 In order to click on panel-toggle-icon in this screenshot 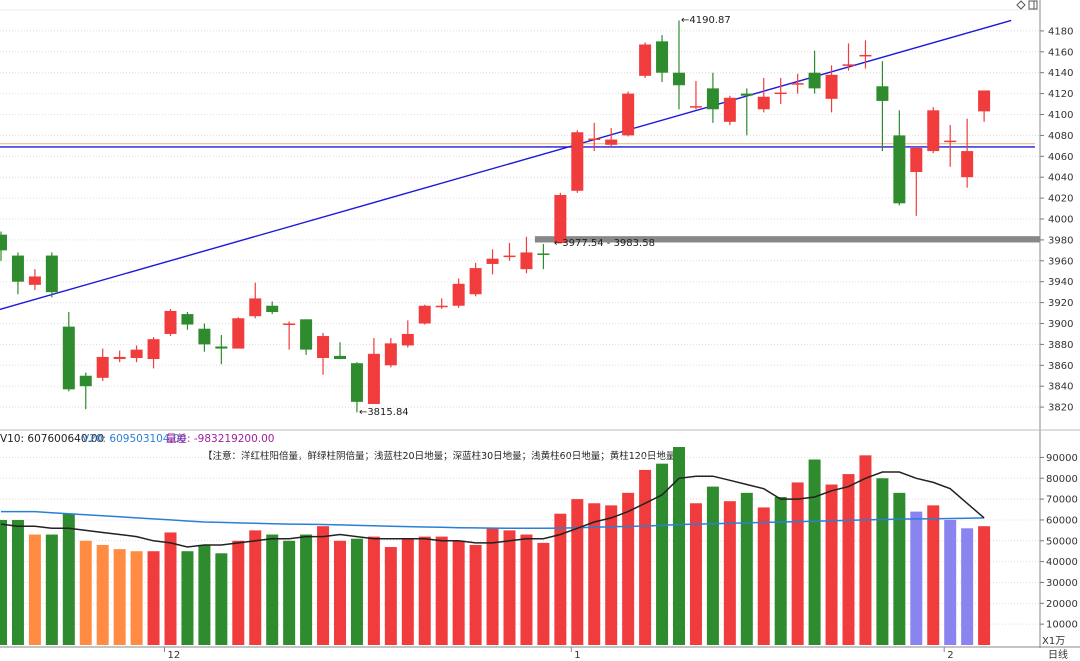, I will do `click(1033, 5)`.